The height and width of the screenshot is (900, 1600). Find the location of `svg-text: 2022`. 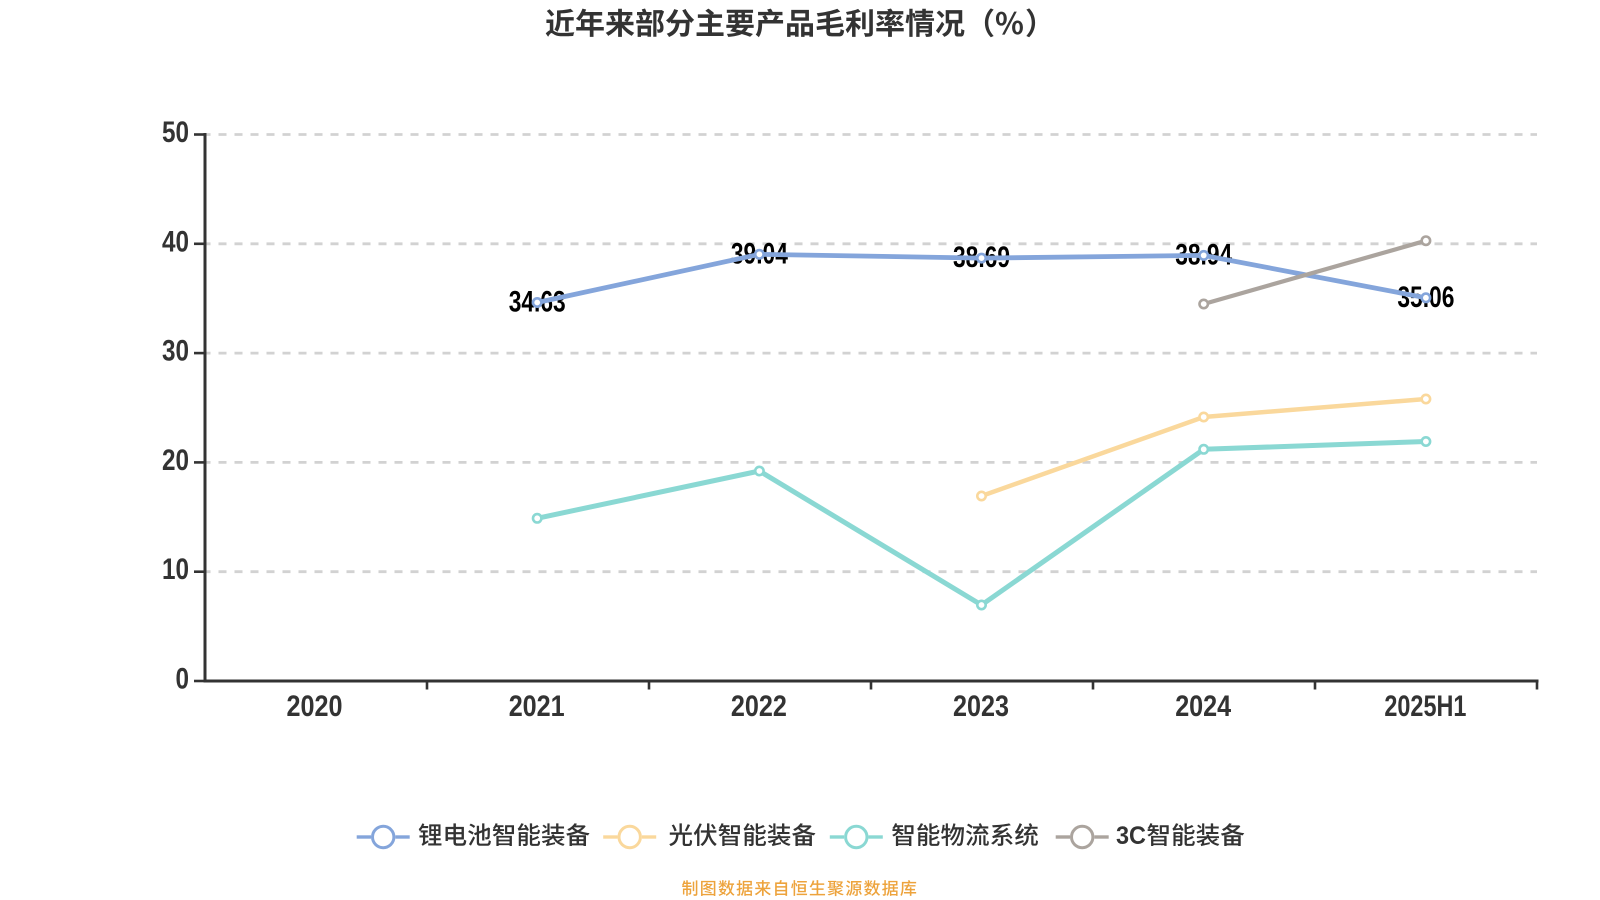

svg-text: 2022 is located at coordinates (759, 706).